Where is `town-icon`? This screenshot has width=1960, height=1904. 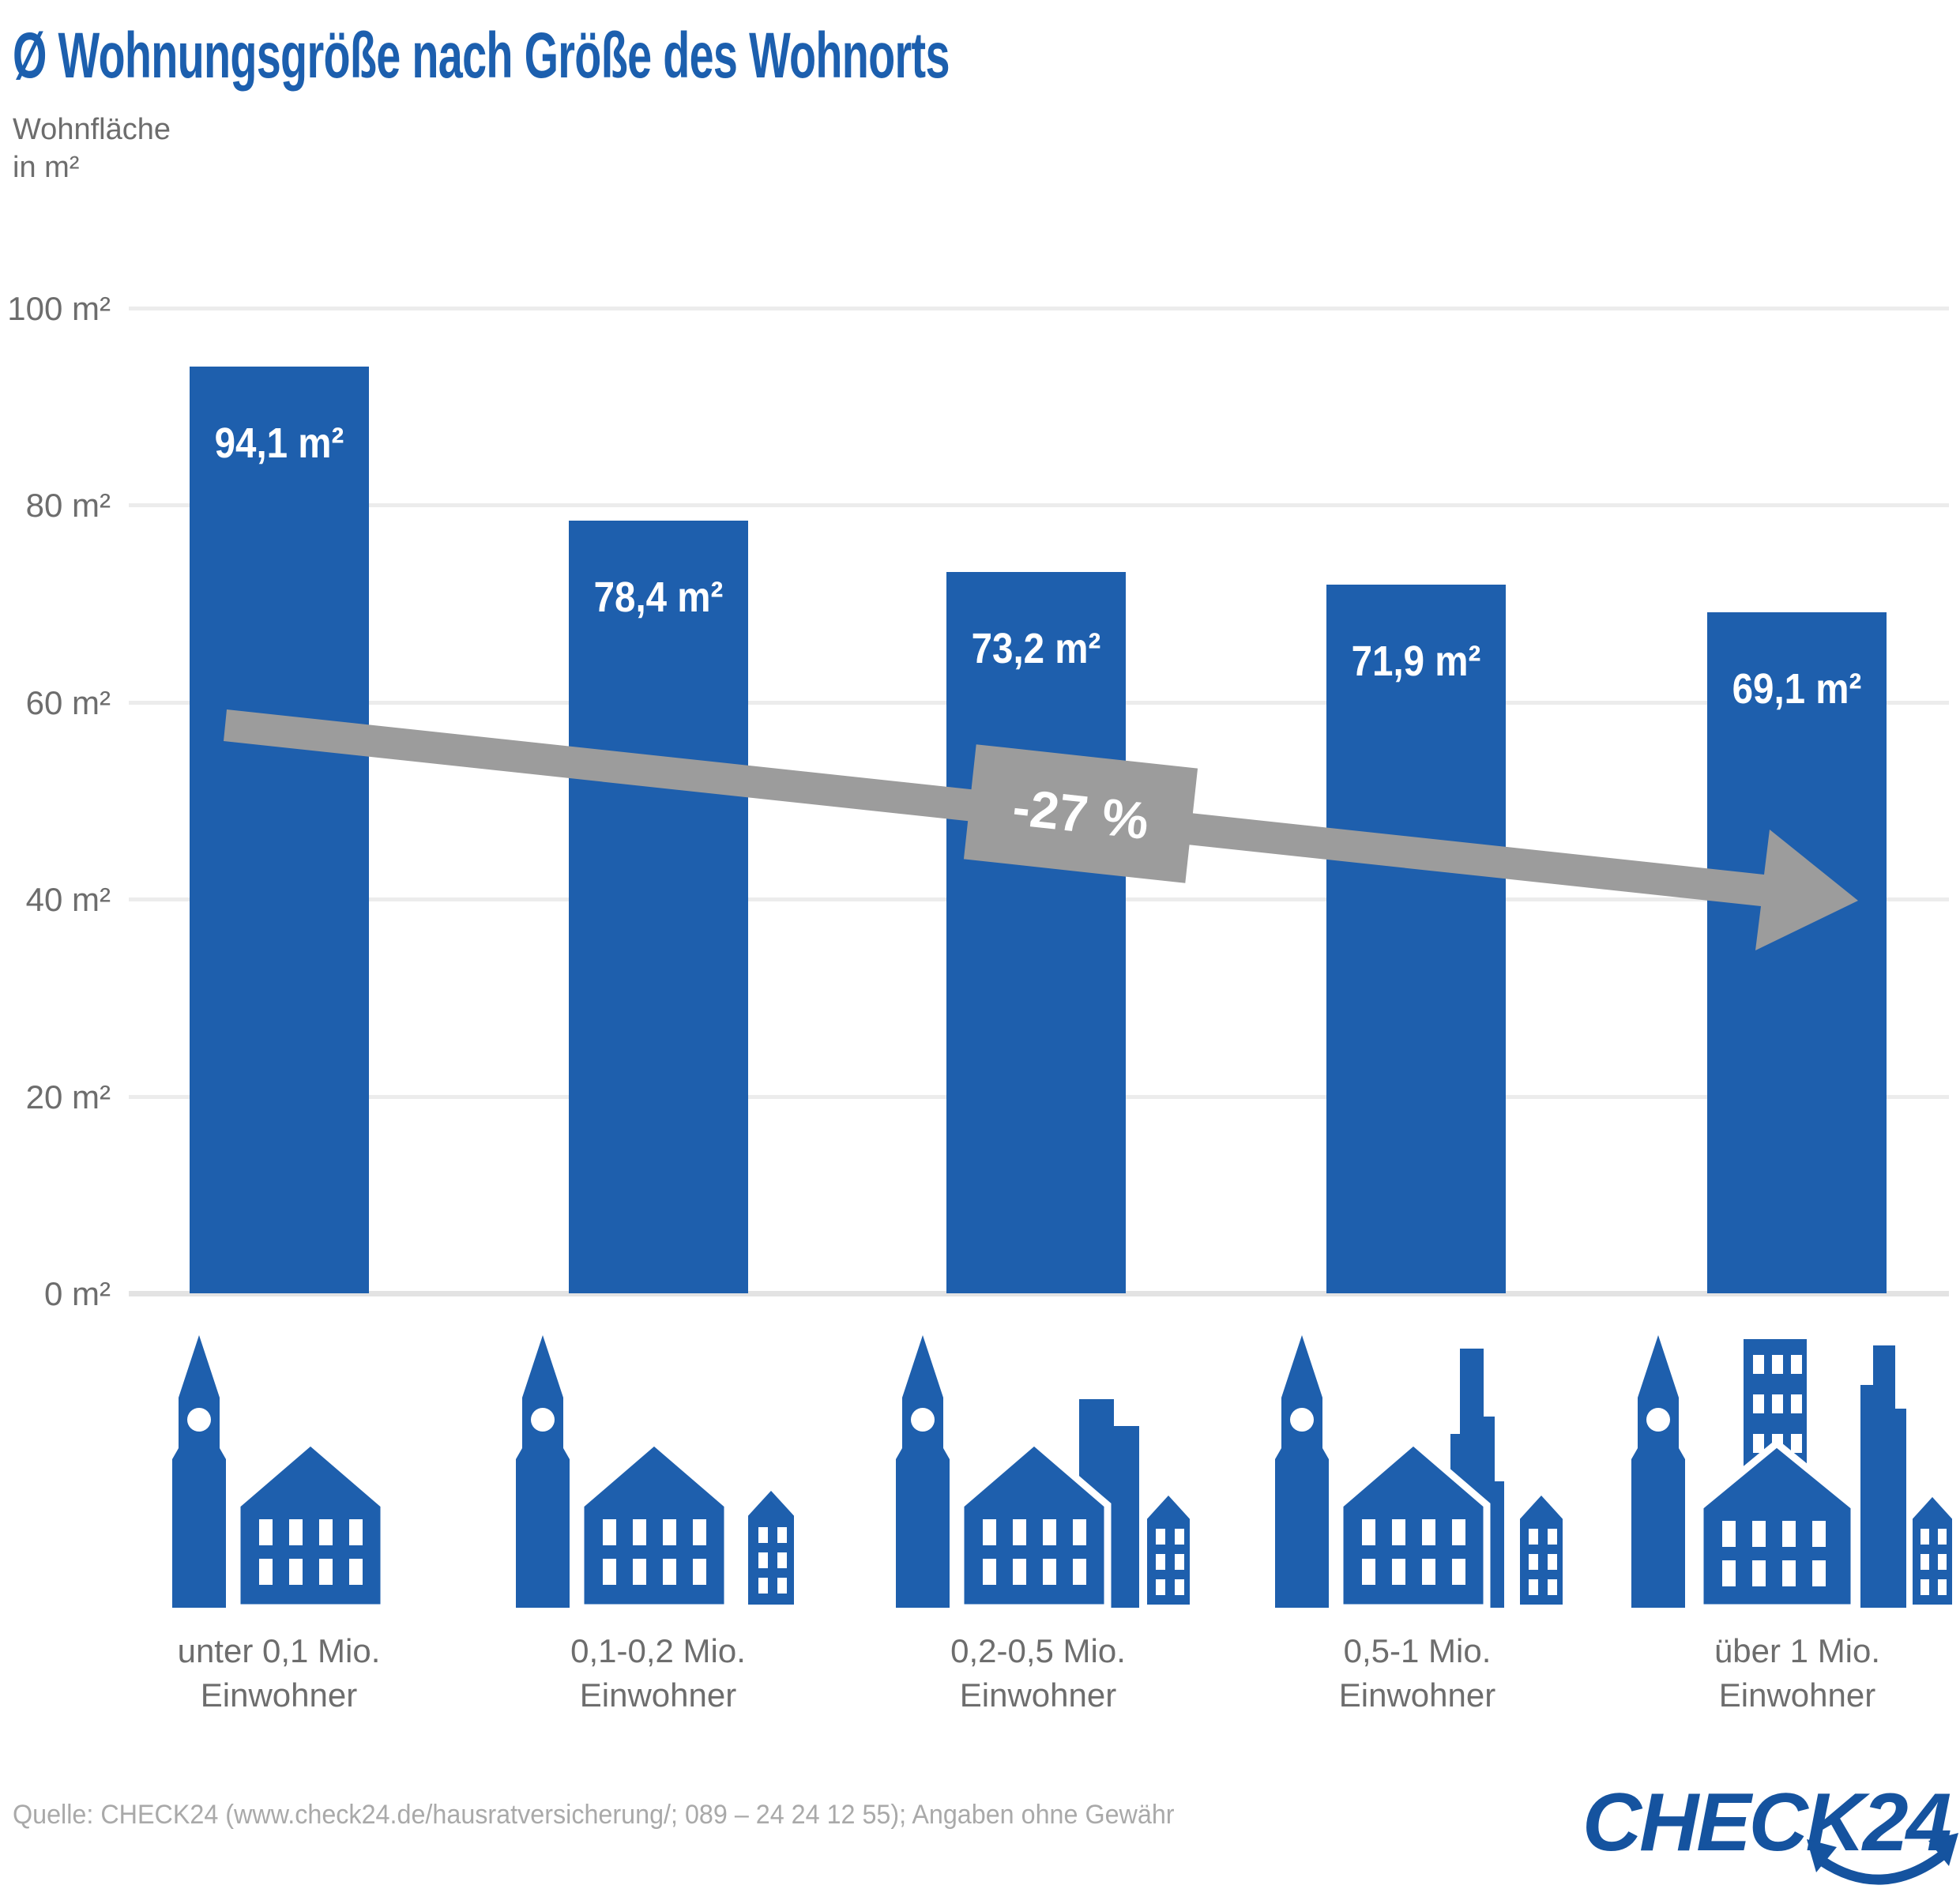
town-icon is located at coordinates (658, 1471).